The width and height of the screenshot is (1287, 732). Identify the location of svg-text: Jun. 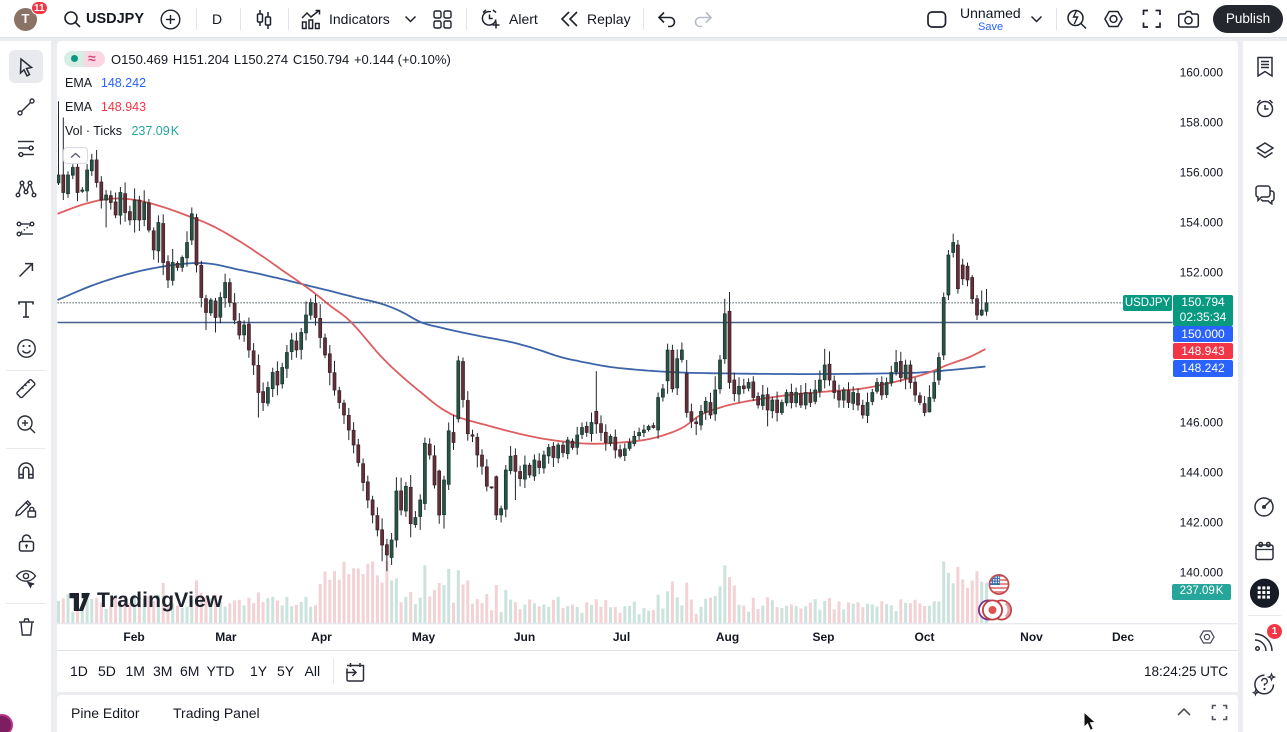
(523, 637).